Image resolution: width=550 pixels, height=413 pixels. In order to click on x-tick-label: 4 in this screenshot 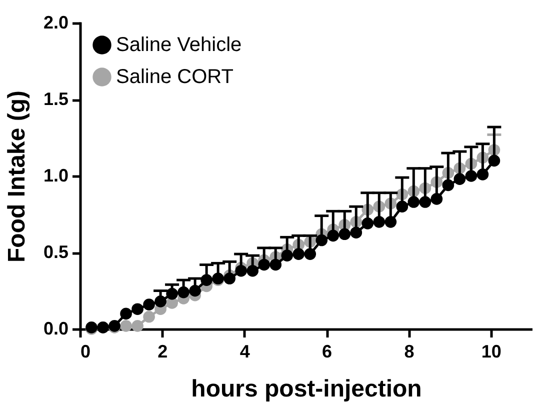, I will do `click(245, 352)`.